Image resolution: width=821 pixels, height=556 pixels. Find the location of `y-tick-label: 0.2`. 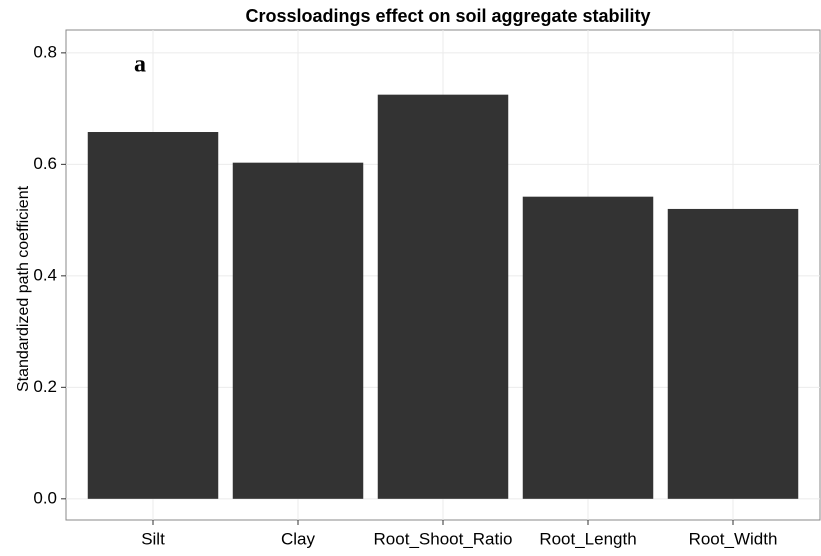

y-tick-label: 0.2 is located at coordinates (45, 386).